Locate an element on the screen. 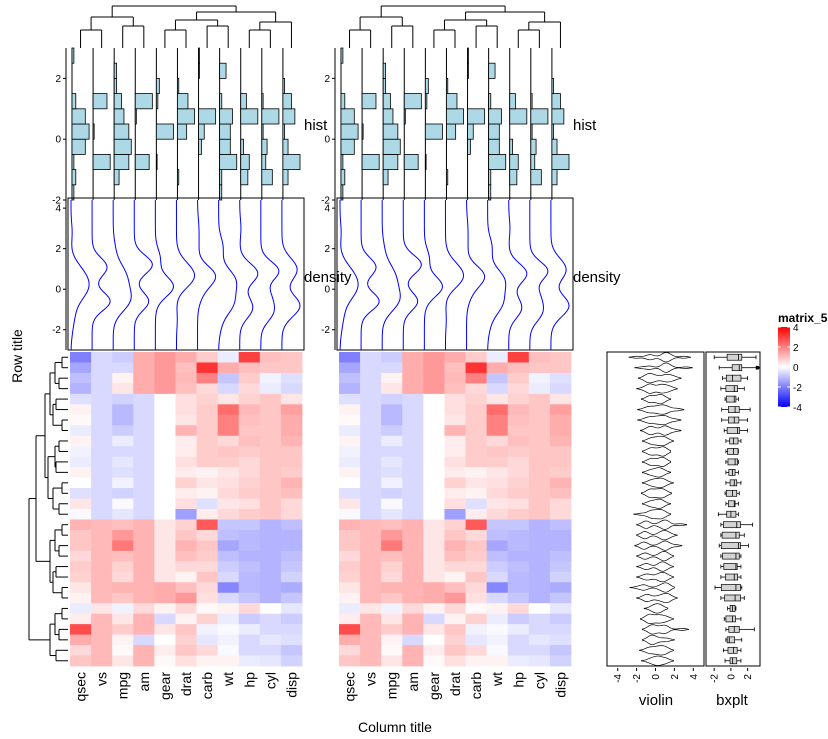 This screenshot has height=739, width=828. column-label: disp is located at coordinates (561, 685).